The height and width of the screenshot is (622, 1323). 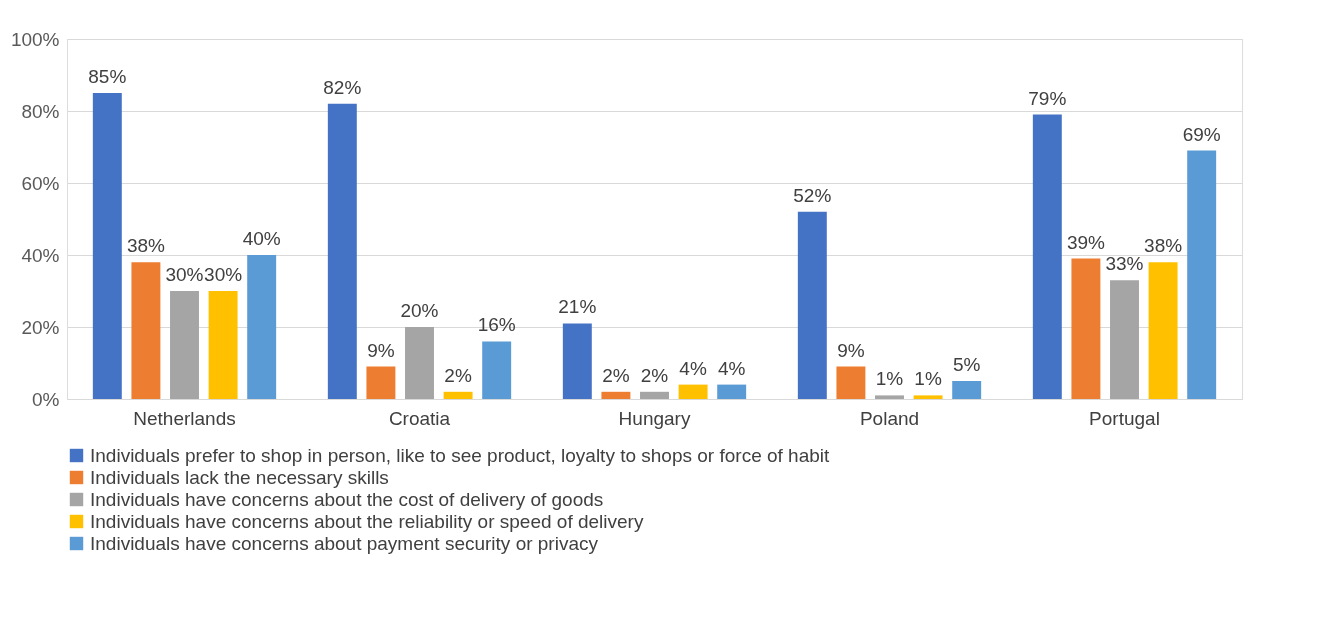 I want to click on y-tick-label: 100%, so click(x=35, y=39).